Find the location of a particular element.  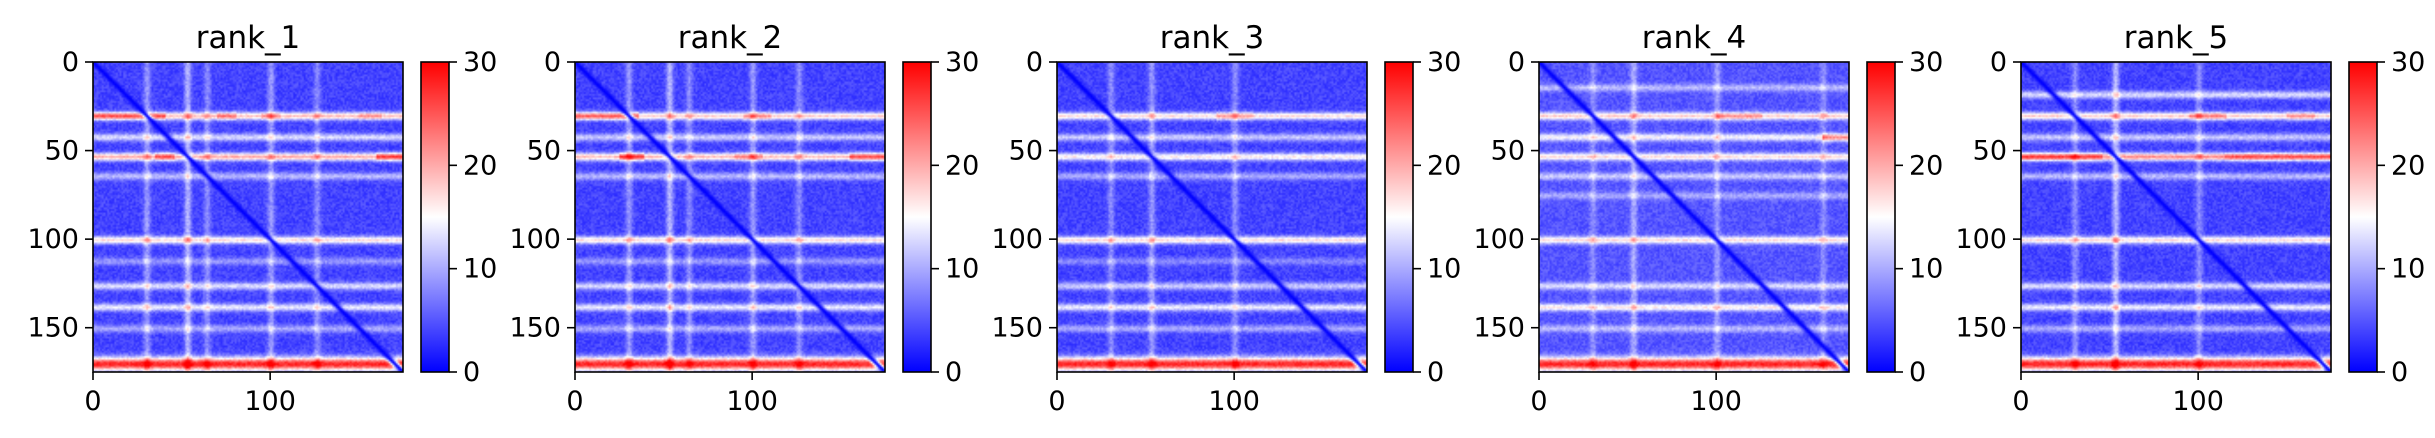

panel-title: rank_3 is located at coordinates (1212, 38).